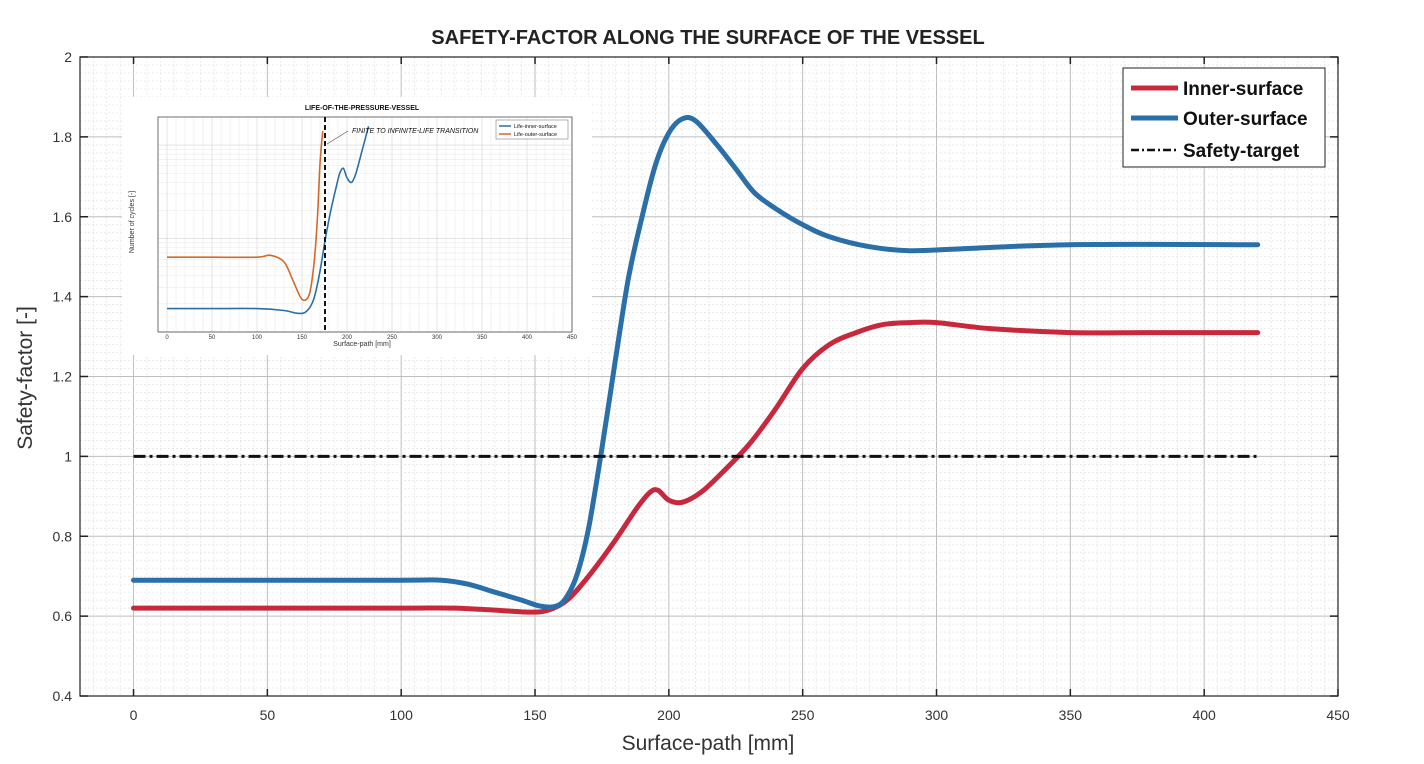 This screenshot has width=1424, height=764. What do you see at coordinates (415, 131) in the screenshot?
I see `transition-annotation: FINITE TO INFINITE-LIFE TRANSITION` at bounding box center [415, 131].